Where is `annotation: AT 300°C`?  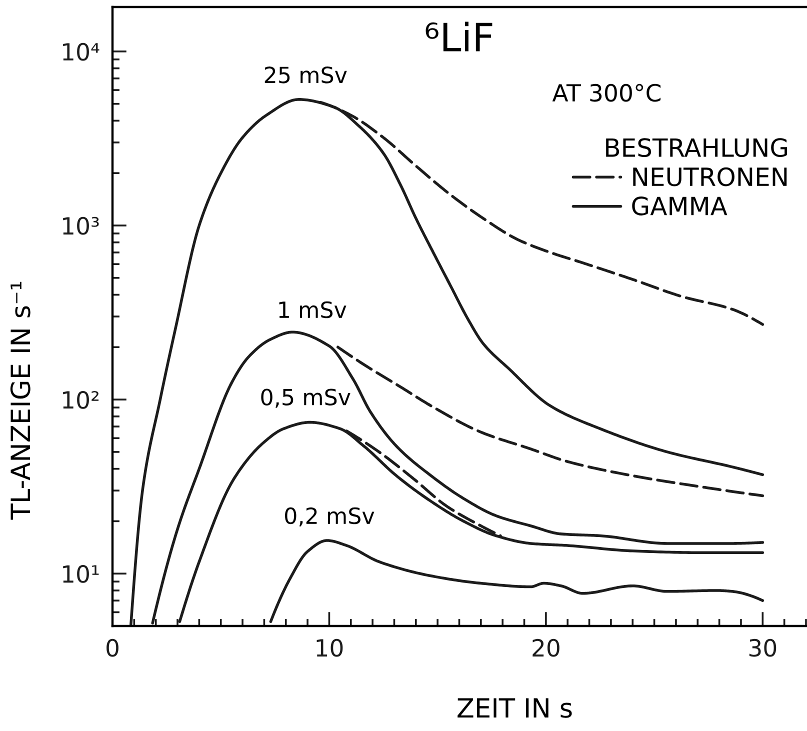 annotation: AT 300°C is located at coordinates (606, 93).